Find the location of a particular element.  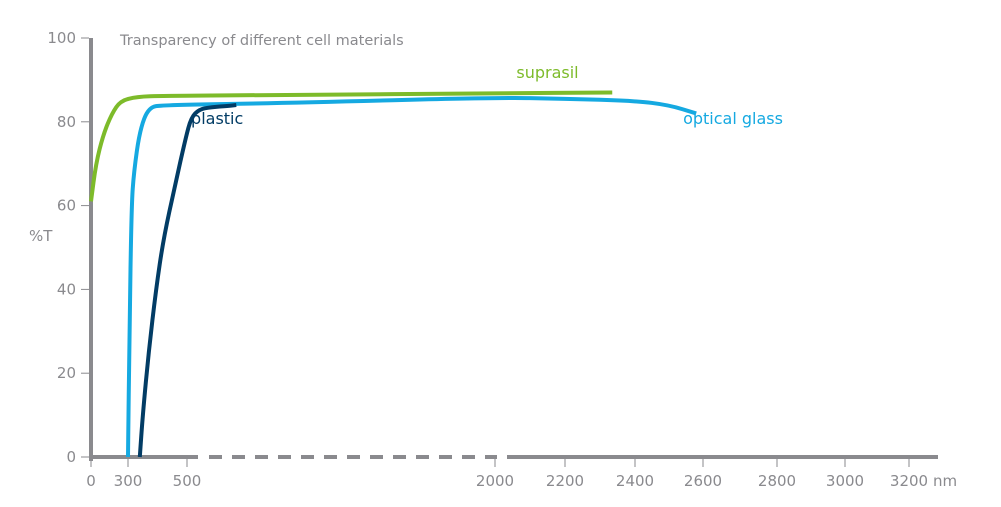

series-line-suprasil is located at coordinates (351, 146).